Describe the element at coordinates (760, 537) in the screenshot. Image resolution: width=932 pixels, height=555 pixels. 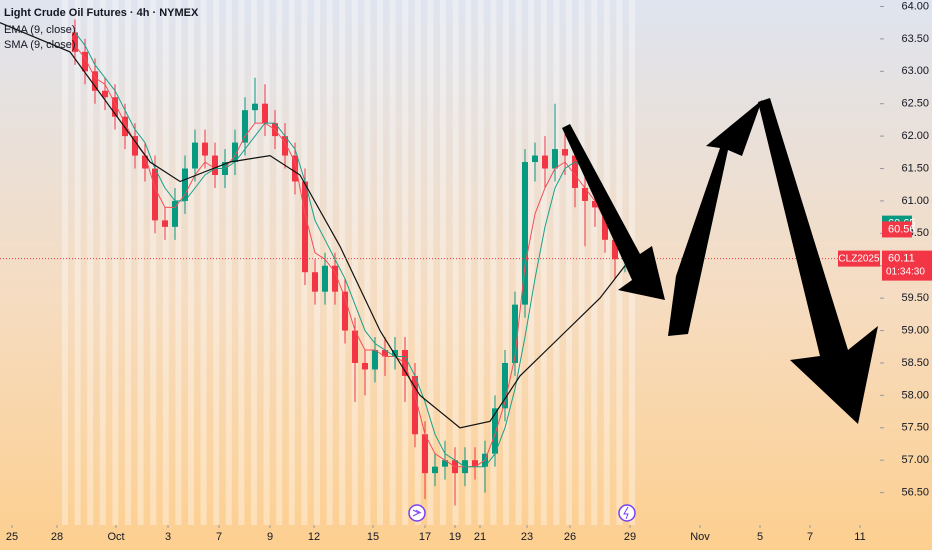
I see `x-tick-label: 5` at that location.